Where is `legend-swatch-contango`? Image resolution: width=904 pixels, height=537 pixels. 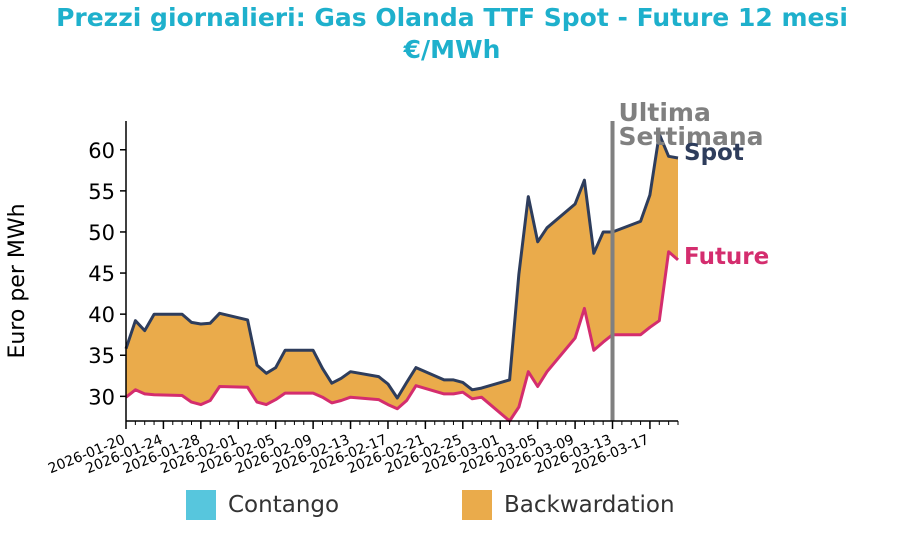
legend-swatch-contango is located at coordinates (201, 505).